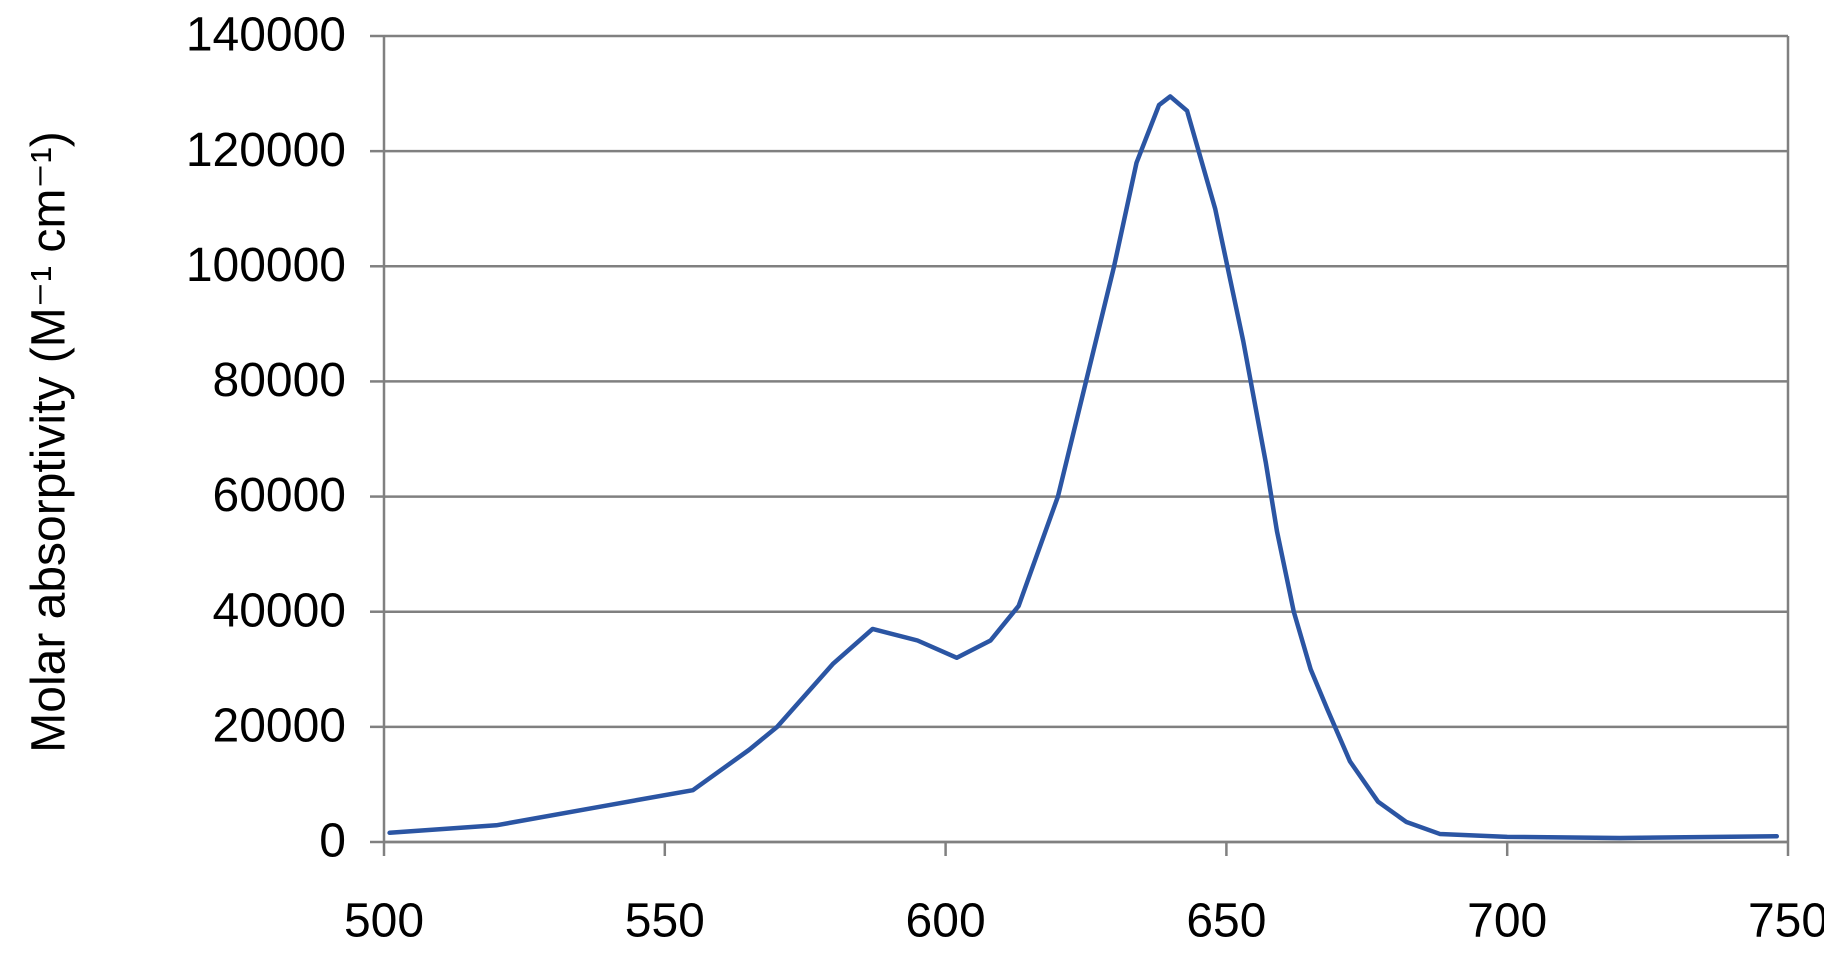 The image size is (1824, 967). Describe the element at coordinates (279, 610) in the screenshot. I see `y-tick-label: 40000` at that location.